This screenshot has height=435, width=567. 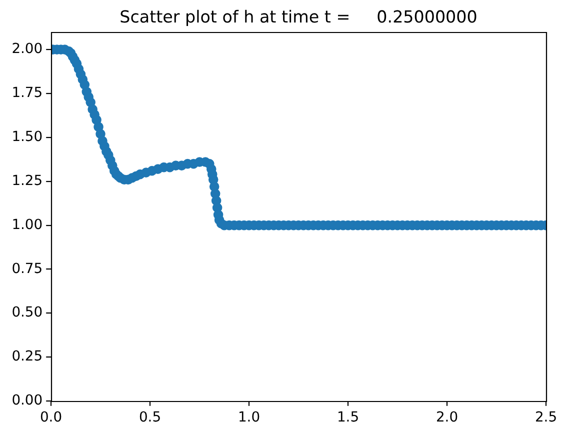 What do you see at coordinates (51, 417) in the screenshot?
I see `x-tick-label: 0.0` at bounding box center [51, 417].